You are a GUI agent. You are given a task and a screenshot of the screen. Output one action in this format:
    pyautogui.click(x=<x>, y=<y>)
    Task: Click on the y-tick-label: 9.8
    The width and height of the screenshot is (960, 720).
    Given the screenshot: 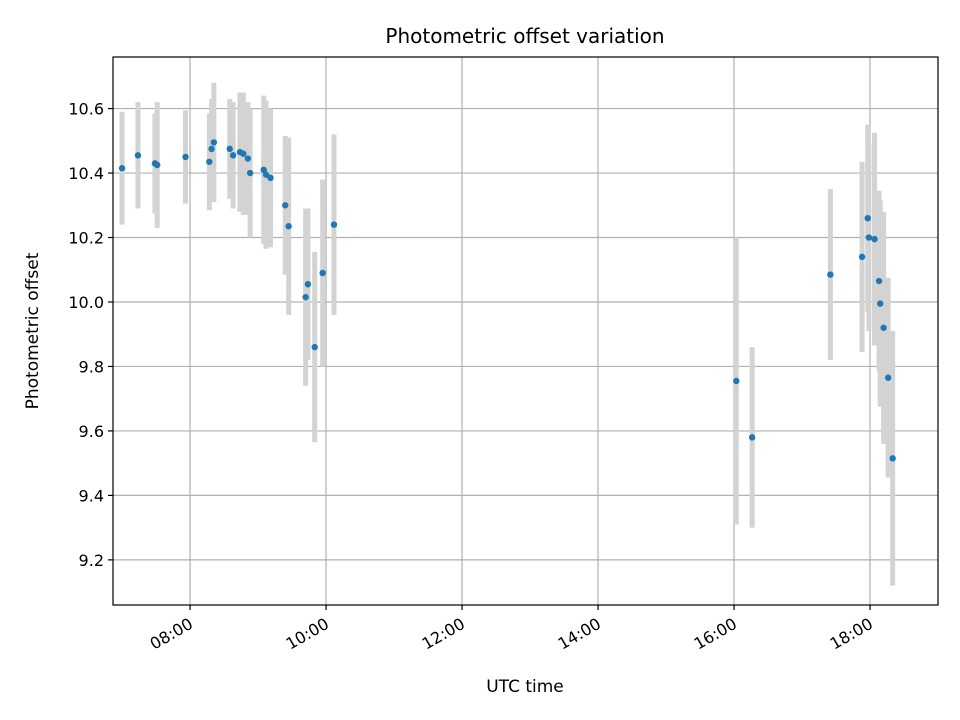 What is the action you would take?
    pyautogui.click(x=91, y=366)
    